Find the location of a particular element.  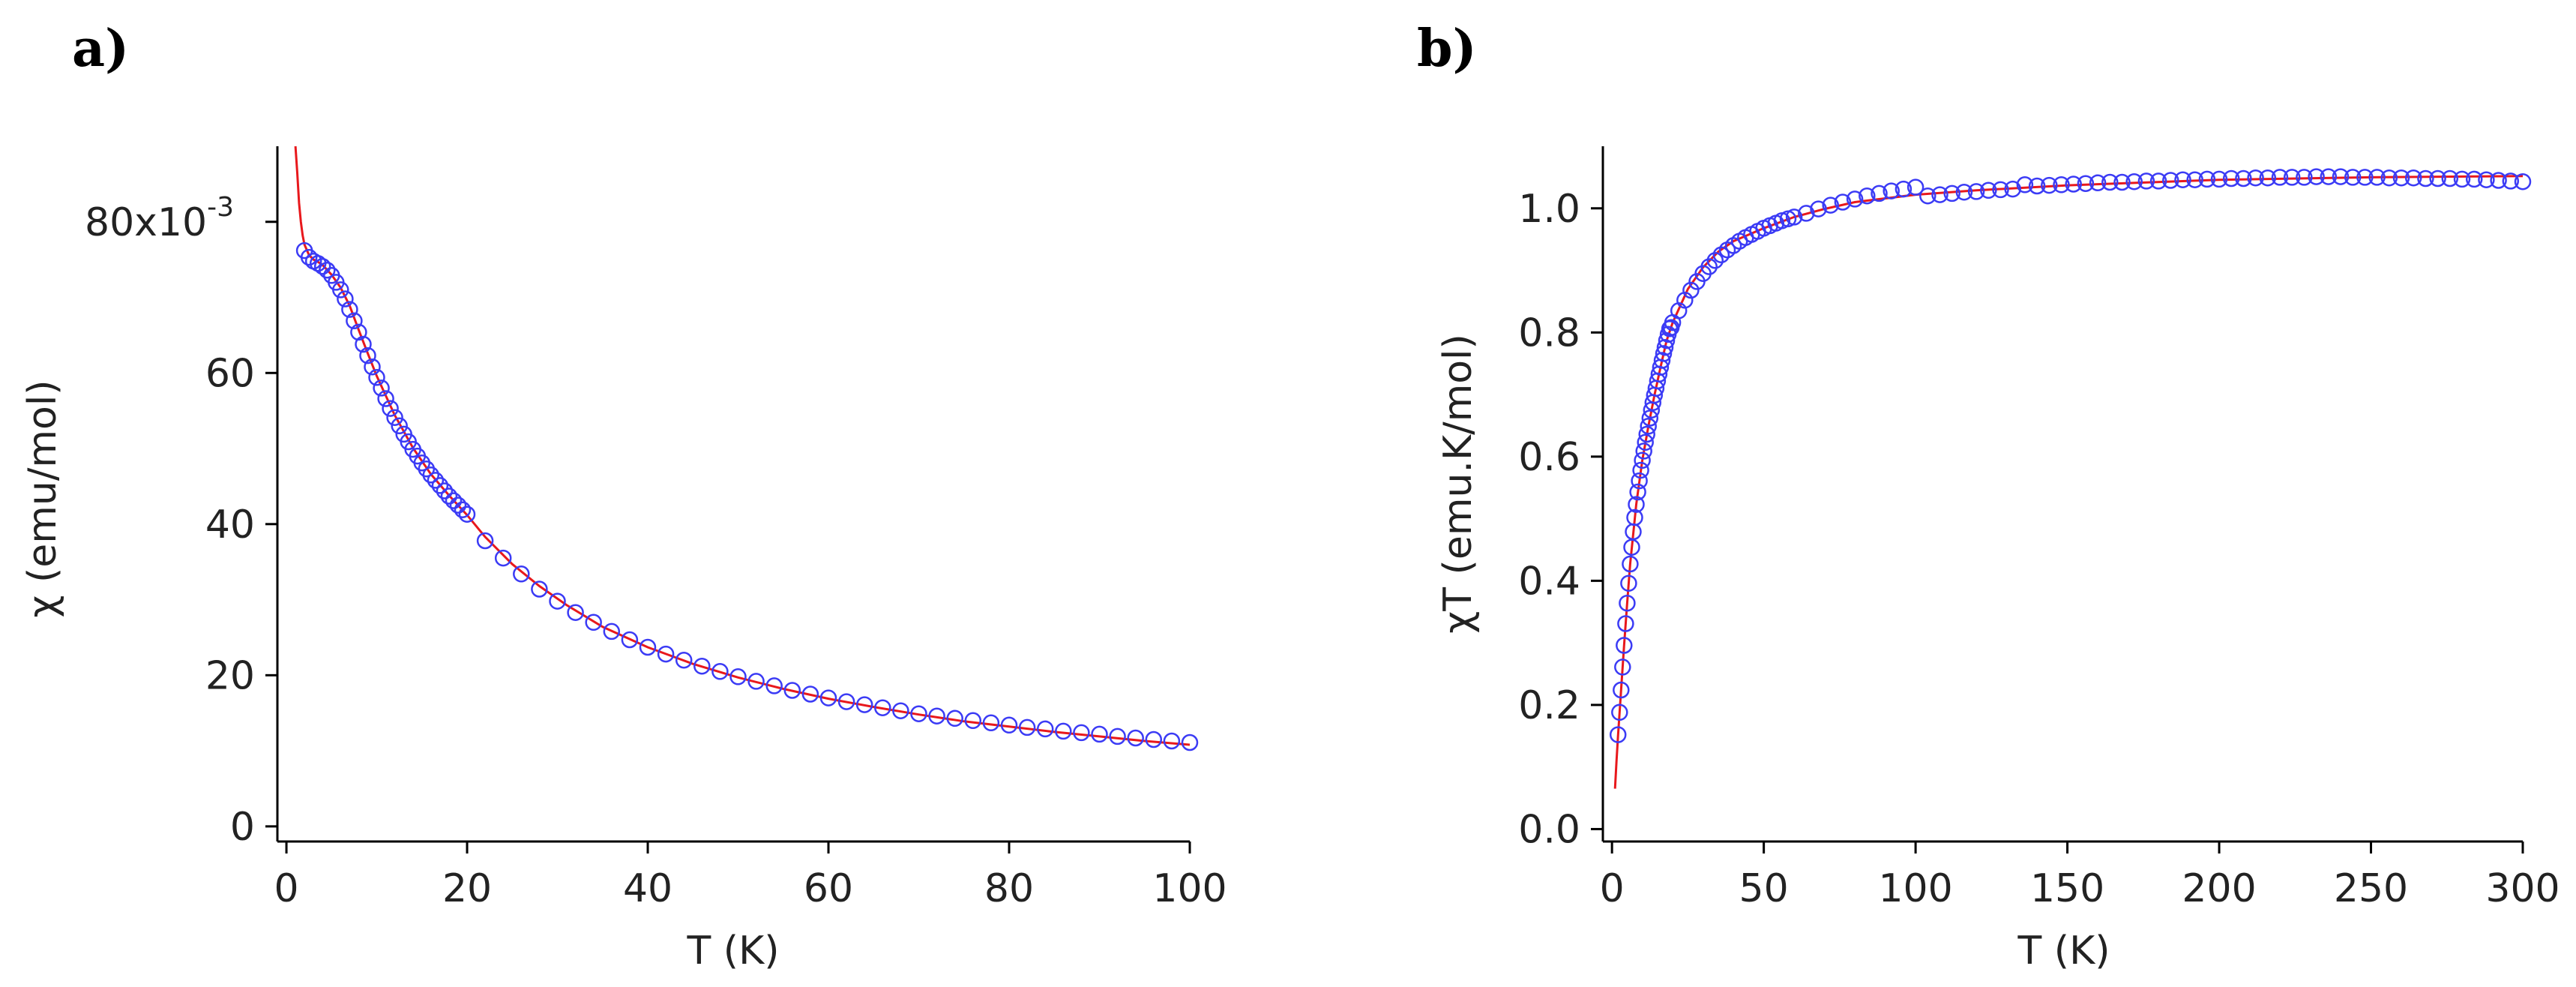

x-tick-label: 80 is located at coordinates (1009, 888).